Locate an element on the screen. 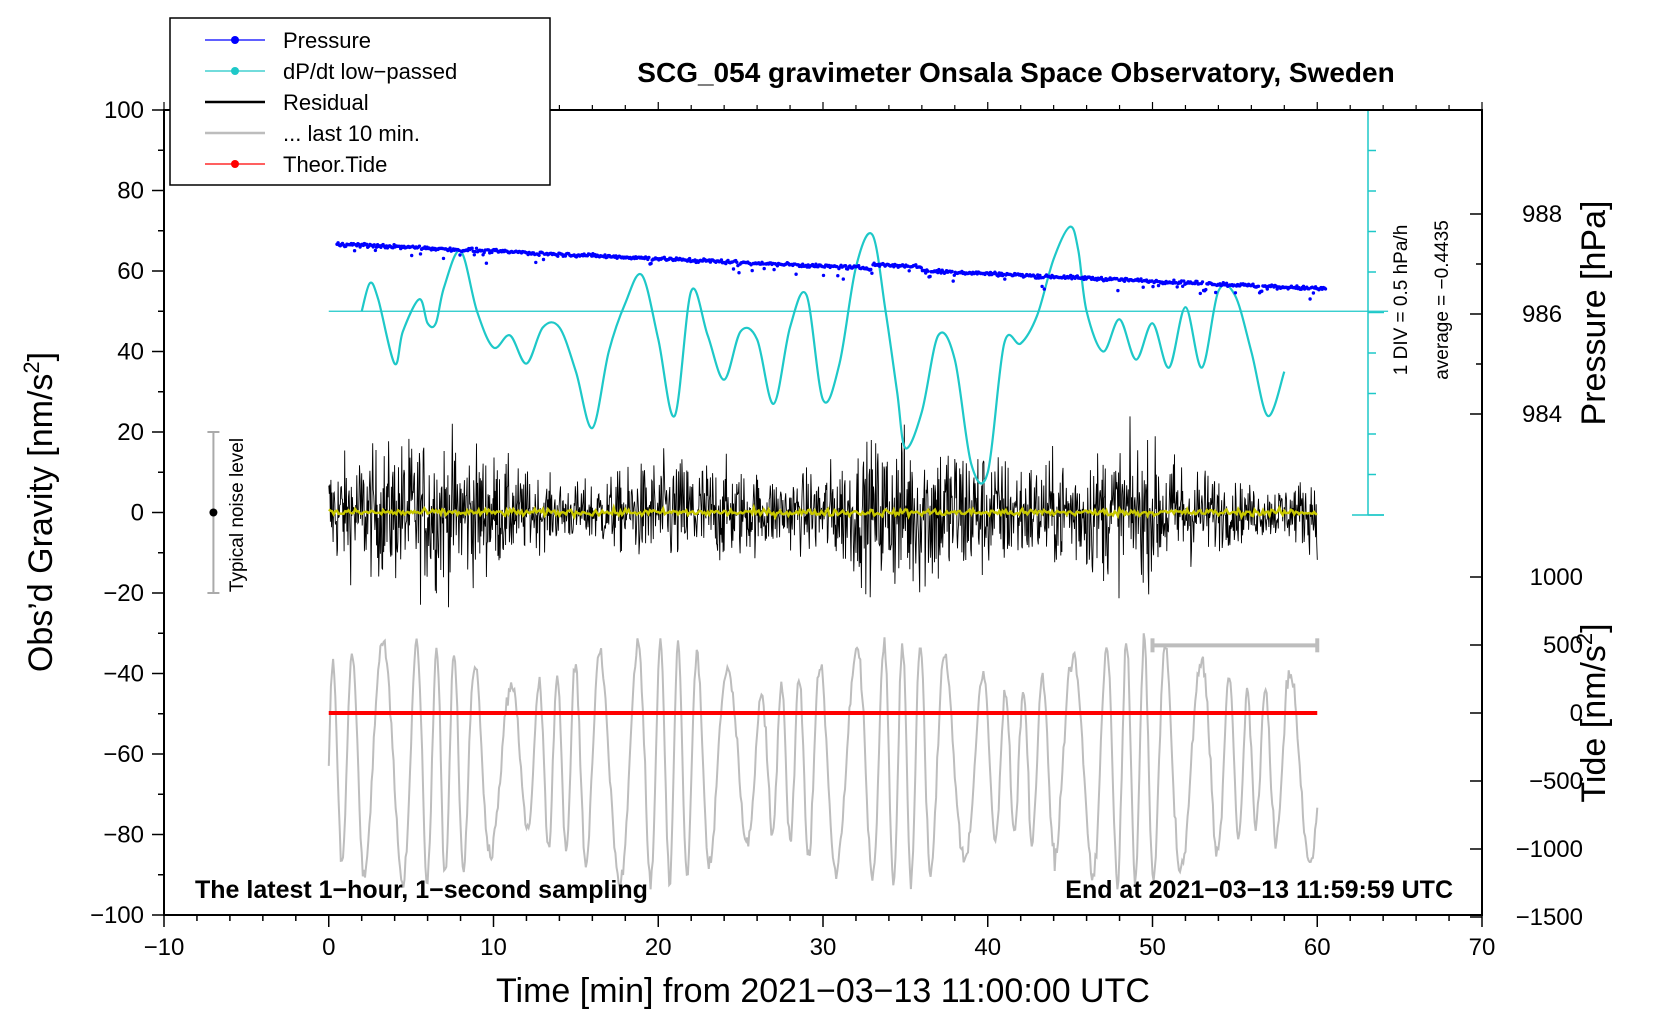 The height and width of the screenshot is (1020, 1660). x-tick-label: 30 is located at coordinates (823, 947).